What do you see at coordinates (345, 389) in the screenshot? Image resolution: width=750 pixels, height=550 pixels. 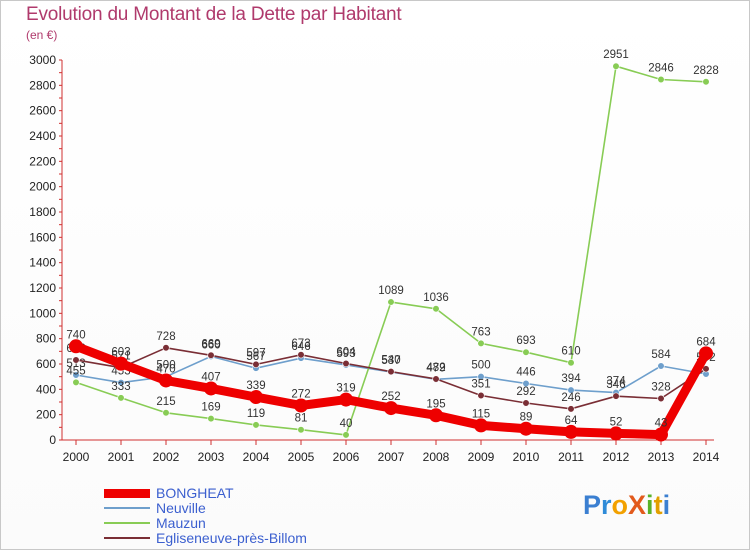 I see `data-label: 319` at bounding box center [345, 389].